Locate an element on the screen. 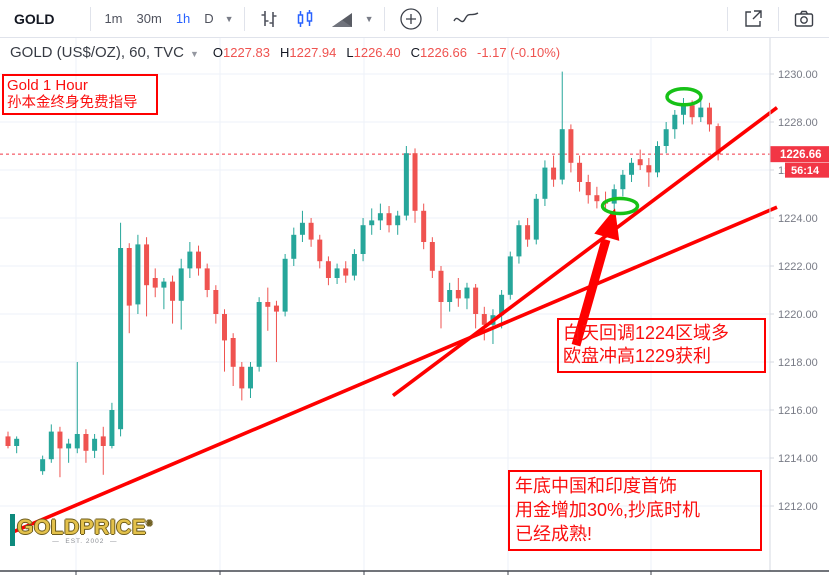 The height and width of the screenshot is (577, 829). bars-icon is located at coordinates (269, 18).